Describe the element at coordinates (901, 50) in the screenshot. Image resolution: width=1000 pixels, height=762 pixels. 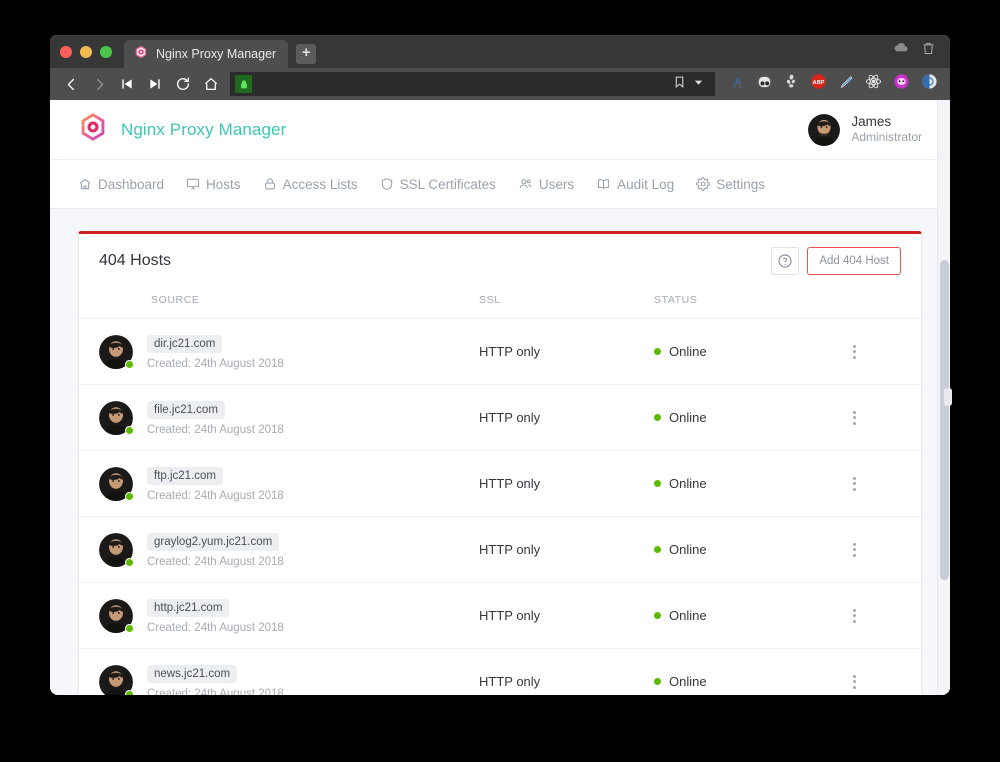
I see `cloud-icon` at that location.